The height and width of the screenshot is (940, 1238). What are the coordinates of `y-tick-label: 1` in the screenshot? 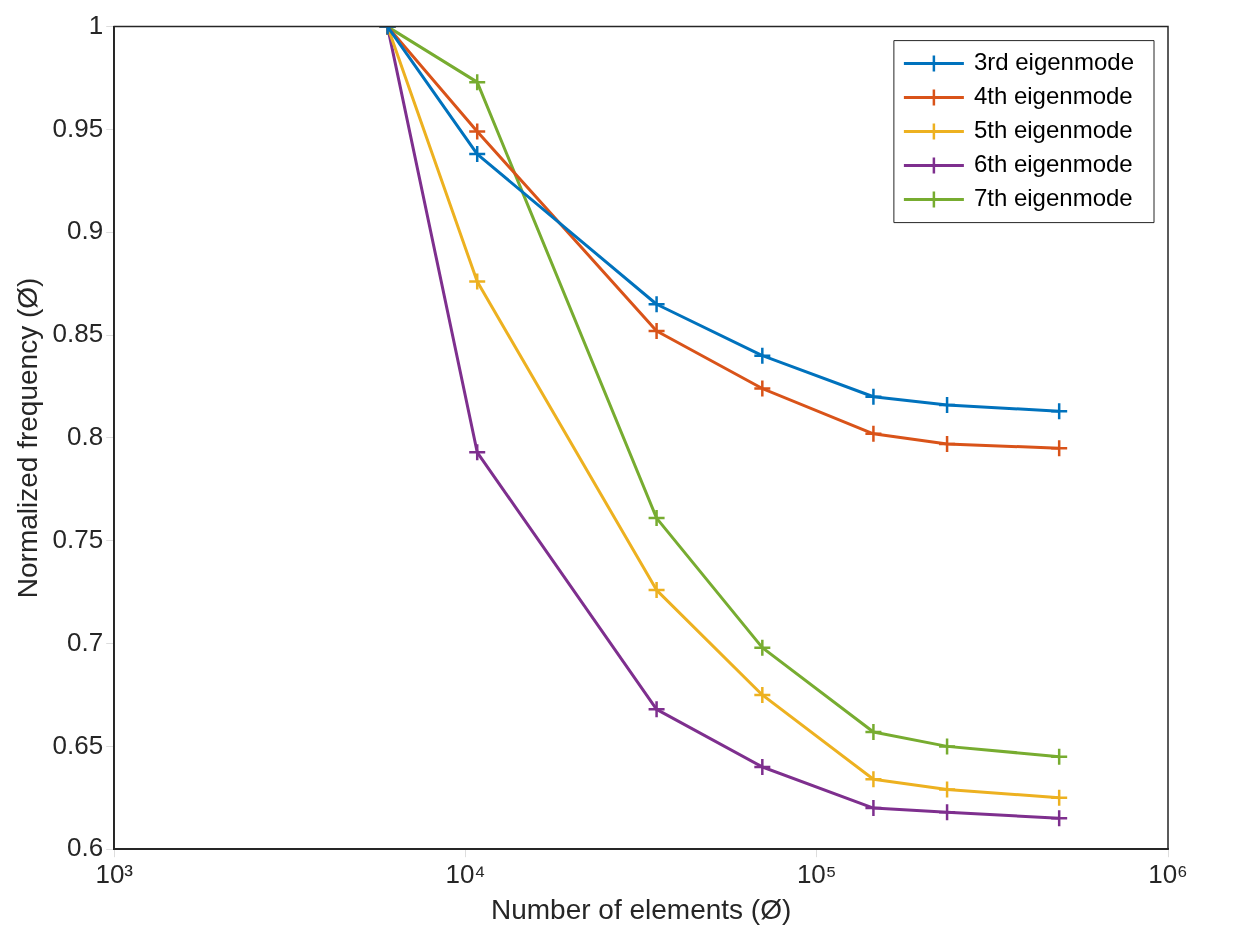 It's located at (96, 24).